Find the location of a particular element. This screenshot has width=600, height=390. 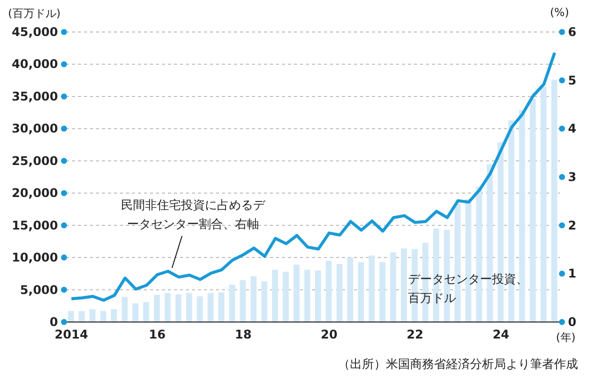

y-tick-label: 20,000 is located at coordinates (35, 193).